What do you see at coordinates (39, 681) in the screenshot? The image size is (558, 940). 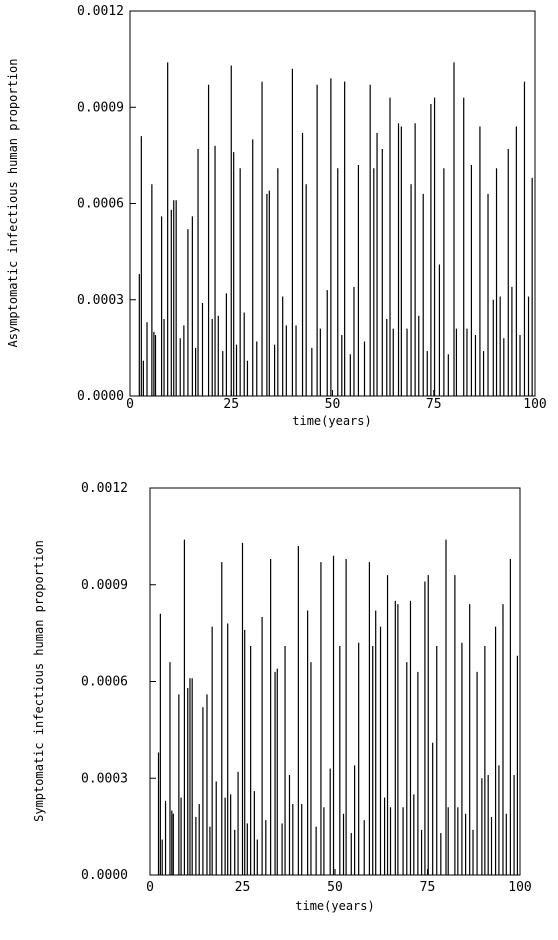 I see `y-axis-label: Symptomatic infectious human proportion` at bounding box center [39, 681].